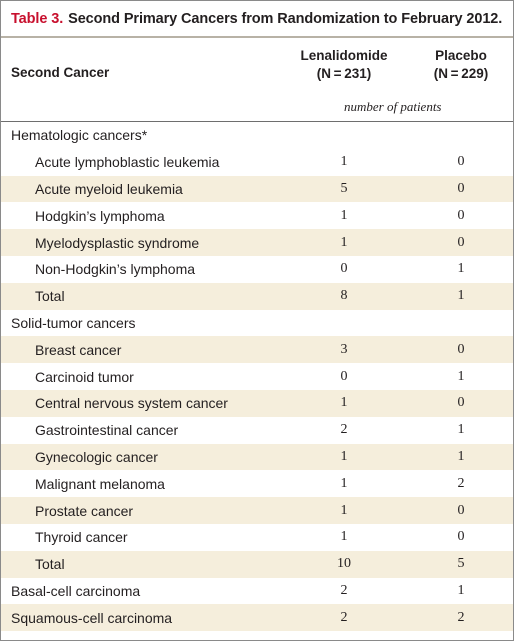 Image resolution: width=514 pixels, height=641 pixels. I want to click on row-label: Central nervous system cancer, so click(131, 403).